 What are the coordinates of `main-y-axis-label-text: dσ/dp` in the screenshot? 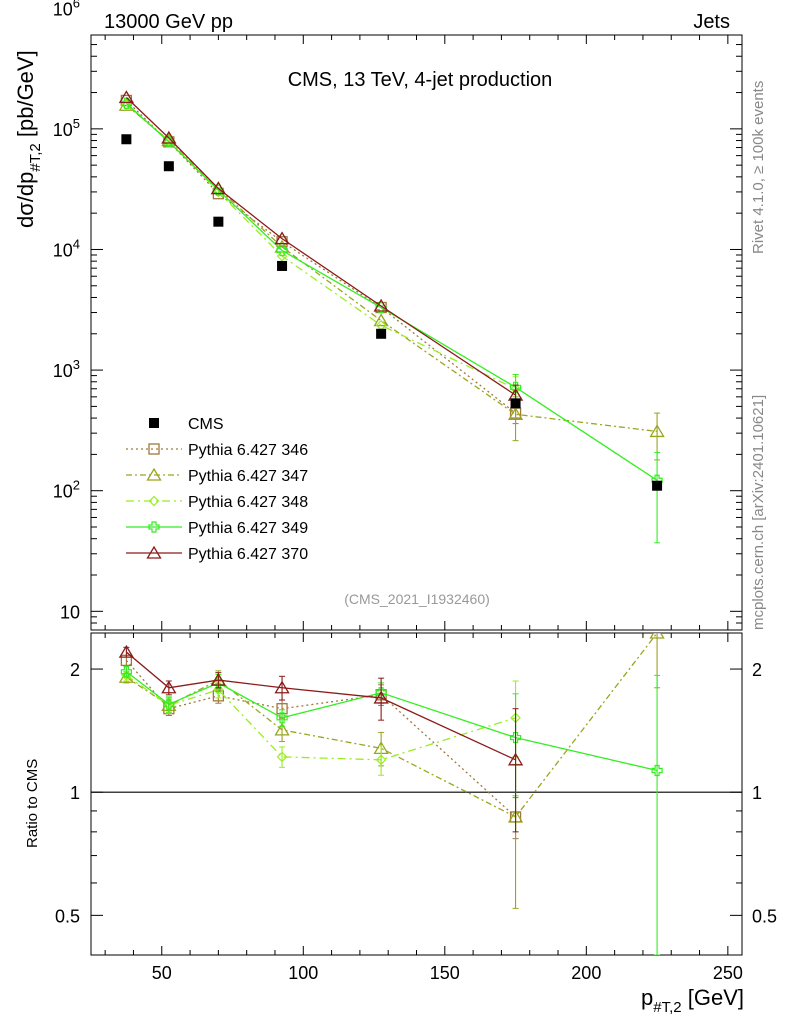 It's located at (25, 200).